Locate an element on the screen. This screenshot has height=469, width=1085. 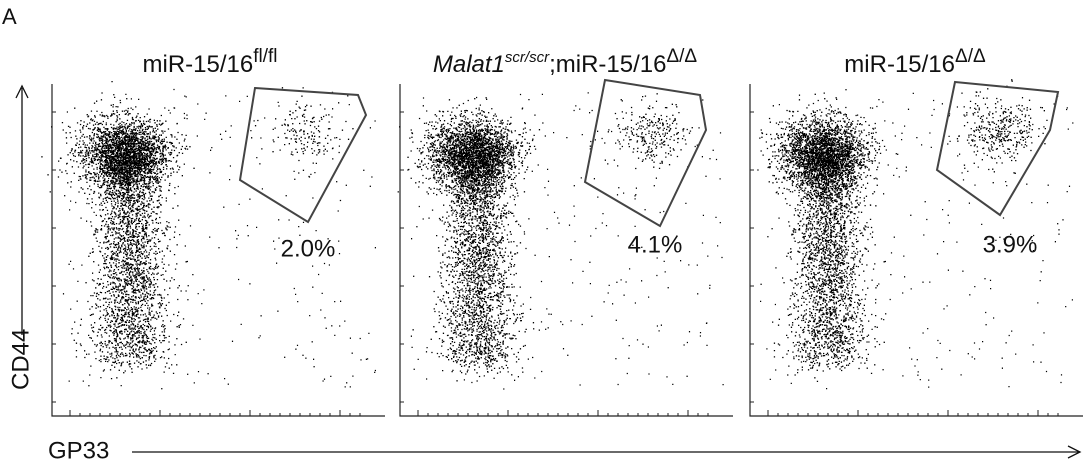
gate-percent: 4.1% is located at coordinates (655, 244).